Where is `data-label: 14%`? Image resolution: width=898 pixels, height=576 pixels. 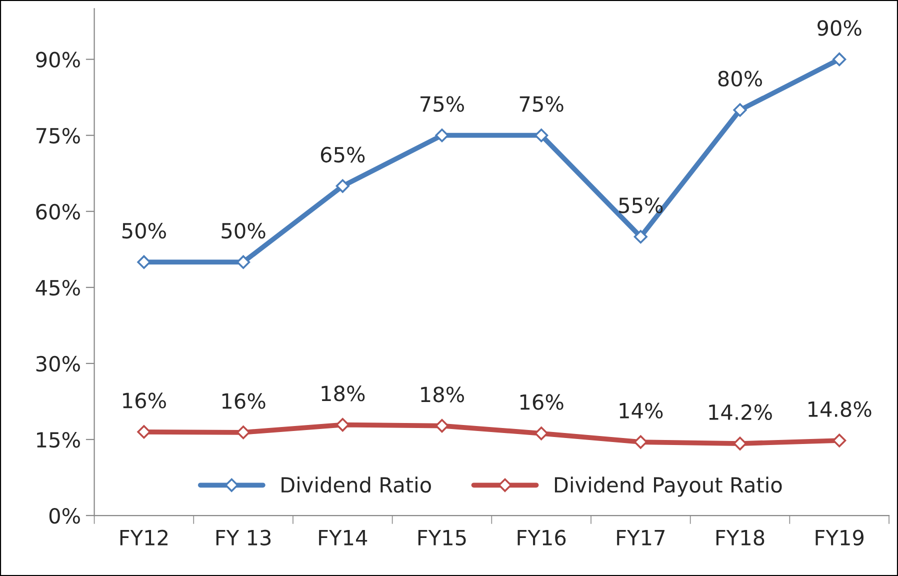 data-label: 14% is located at coordinates (641, 410).